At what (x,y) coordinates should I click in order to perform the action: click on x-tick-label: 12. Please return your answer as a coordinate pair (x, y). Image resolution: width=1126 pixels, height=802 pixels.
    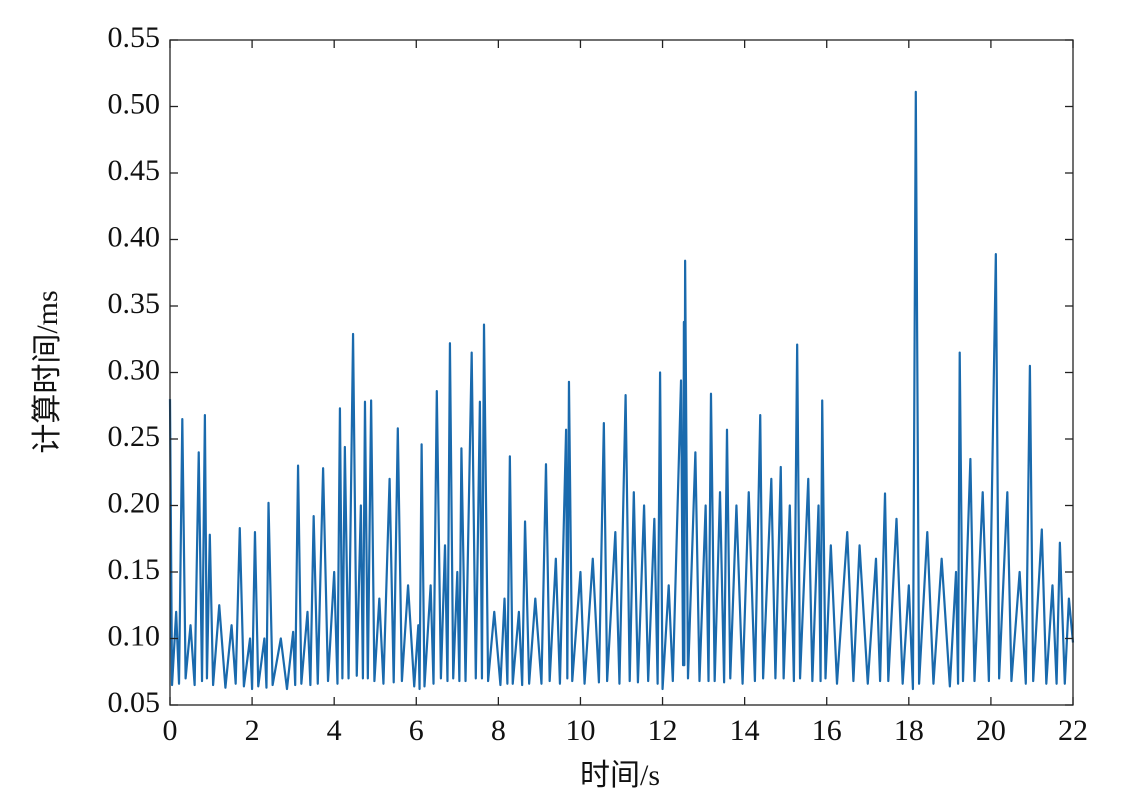
    Looking at the image, I should click on (663, 730).